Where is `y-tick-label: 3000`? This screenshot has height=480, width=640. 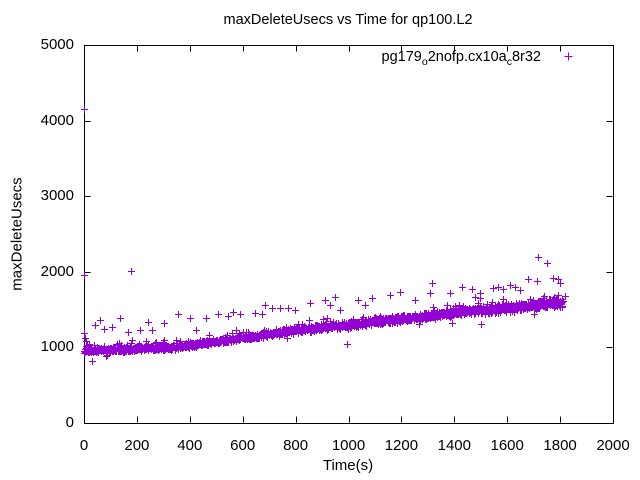
y-tick-label: 3000 is located at coordinates (57, 196).